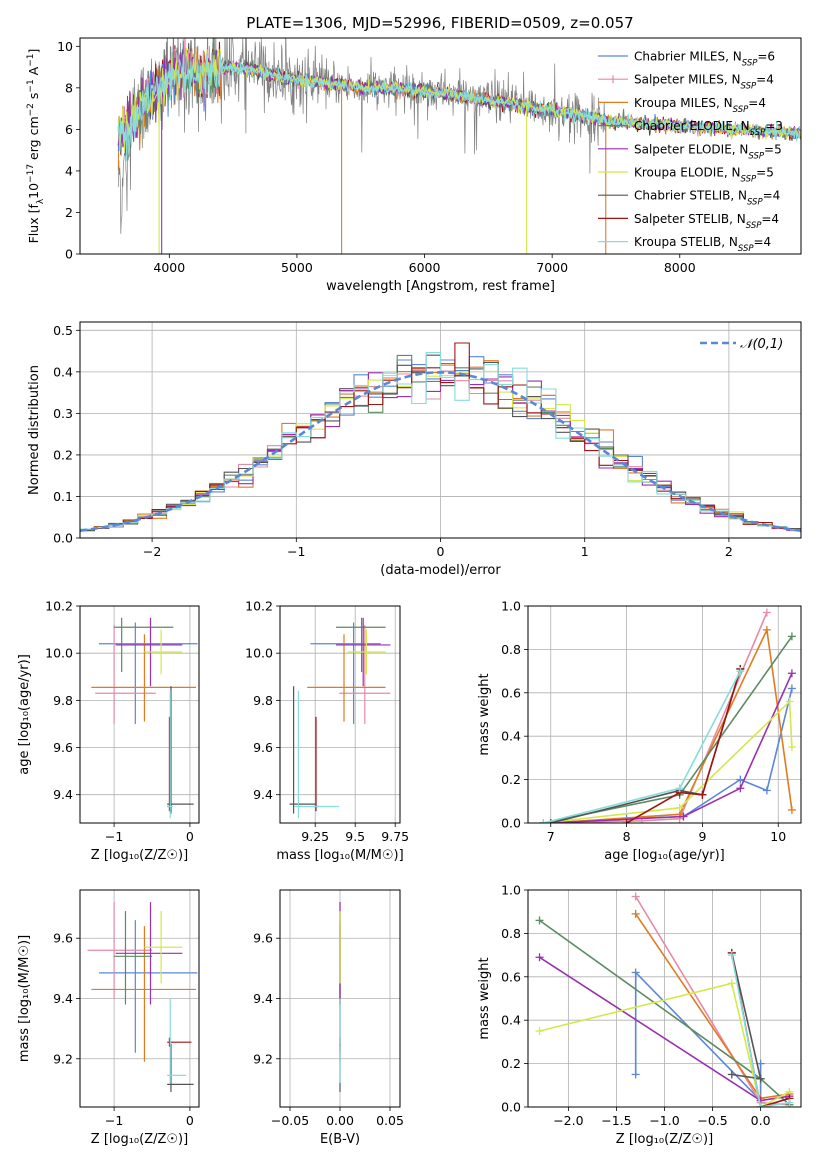 Image resolution: width=819 pixels, height=1170 pixels. I want to click on plot-area-age_vs_Z, so click(139, 714).